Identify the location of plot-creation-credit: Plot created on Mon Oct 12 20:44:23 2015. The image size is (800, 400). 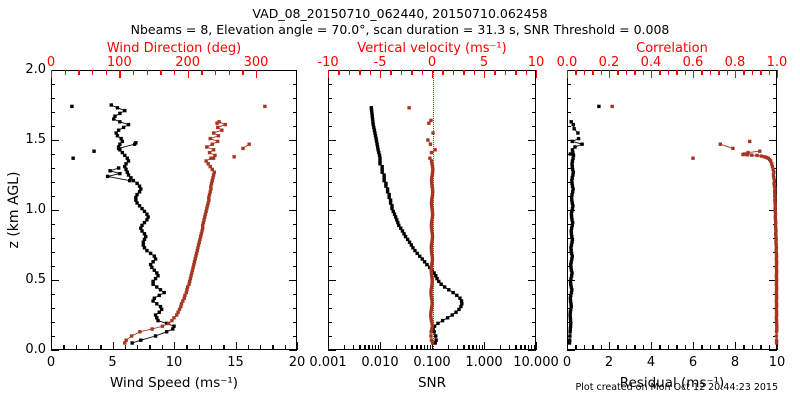
(676, 387).